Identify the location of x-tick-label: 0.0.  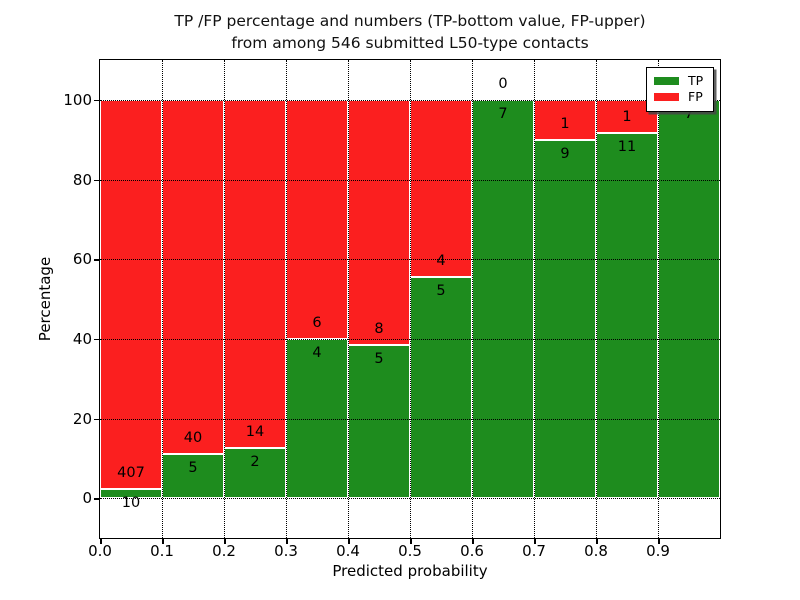
(100, 551).